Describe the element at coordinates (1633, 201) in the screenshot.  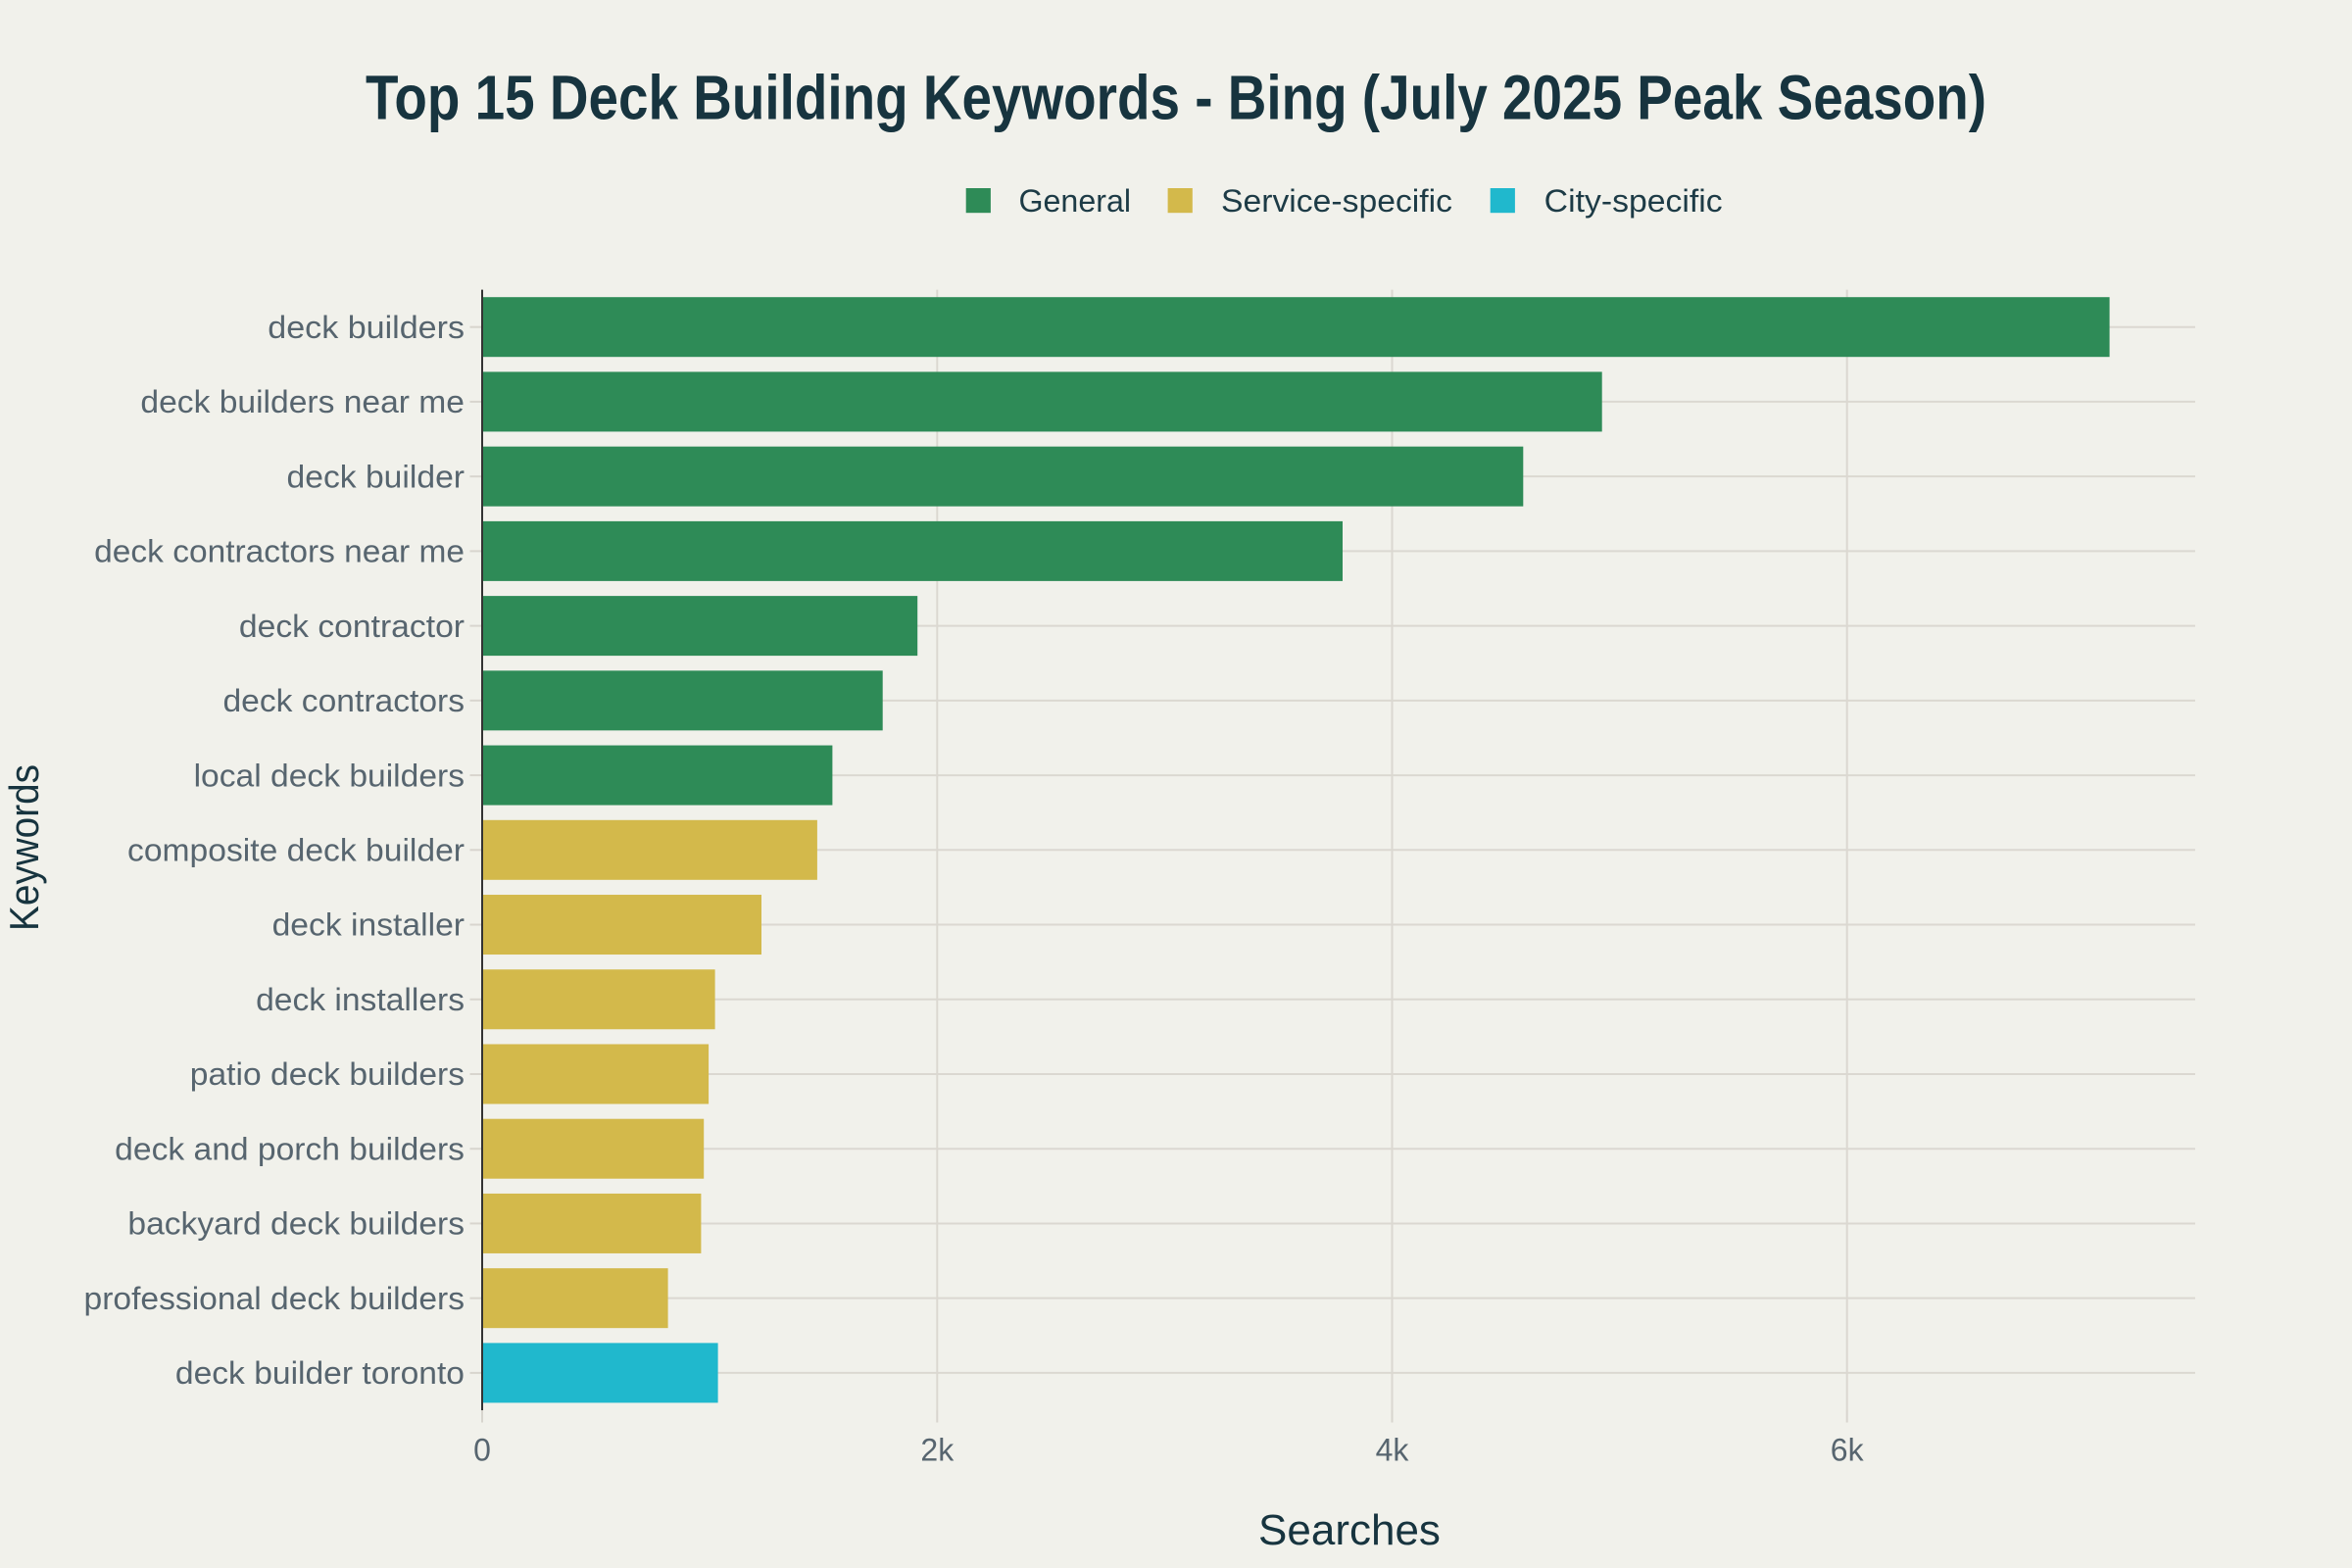
I see `svg-text: City-specific` at that location.